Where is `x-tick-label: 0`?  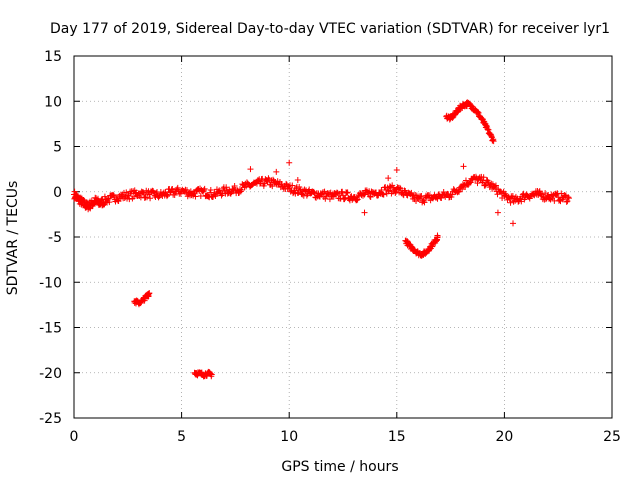 x-tick-label: 0 is located at coordinates (74, 437).